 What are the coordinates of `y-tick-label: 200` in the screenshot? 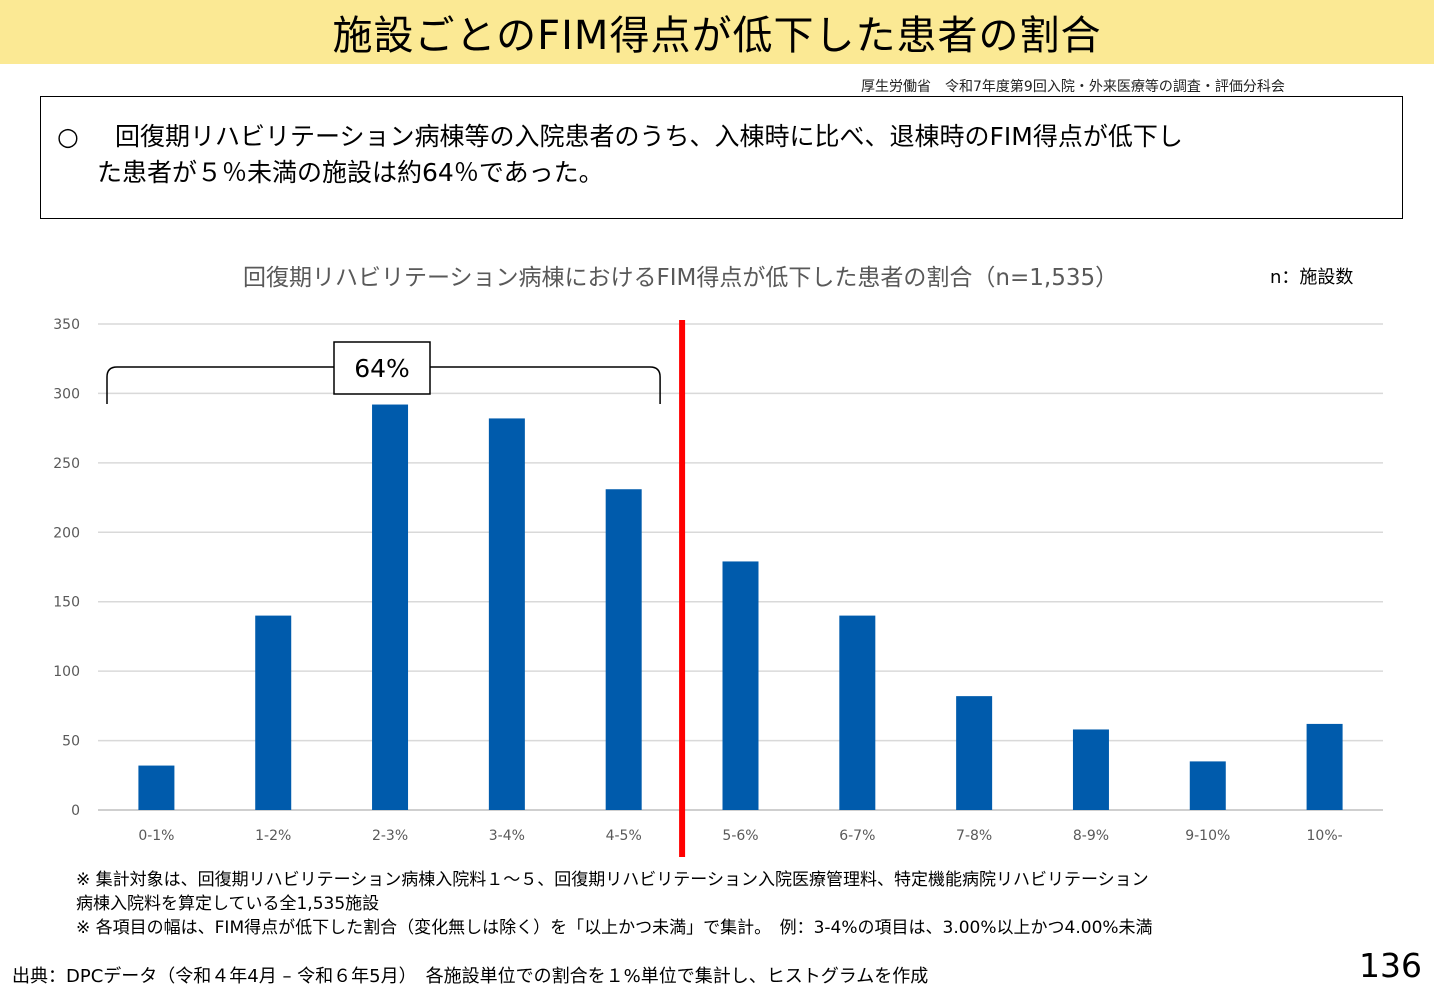 It's located at (66, 533).